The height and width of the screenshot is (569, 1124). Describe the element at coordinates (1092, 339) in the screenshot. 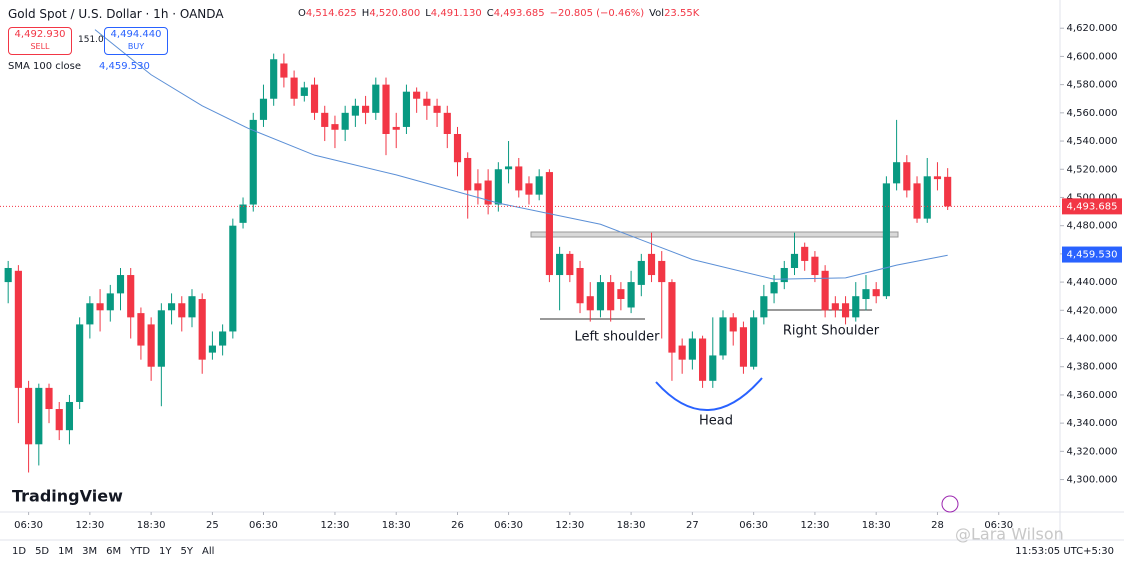

I see `y-tick-label: 4,400.000` at that location.